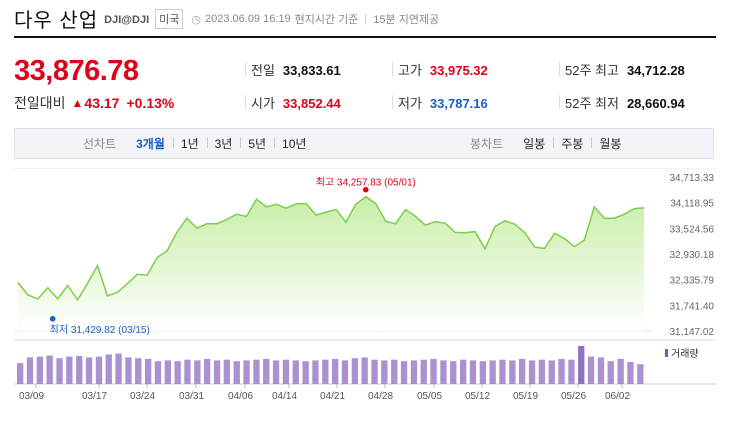  What do you see at coordinates (572, 143) in the screenshot?
I see `tab-weekly: 주봉` at bounding box center [572, 143].